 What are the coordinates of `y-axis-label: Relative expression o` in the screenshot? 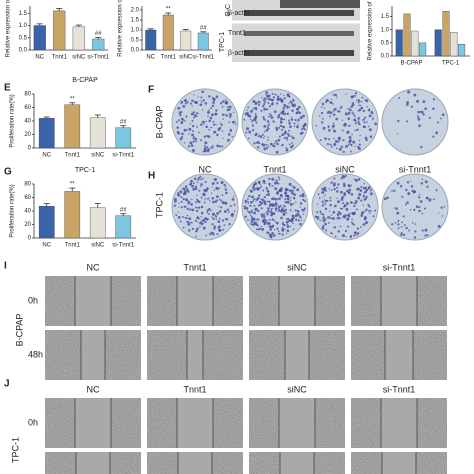 It's located at (121, 28).